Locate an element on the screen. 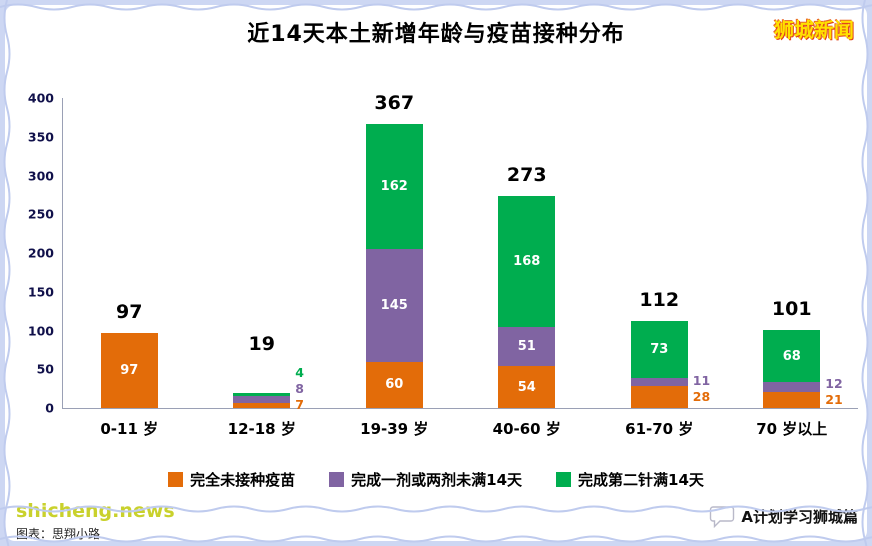  bar-total-label: 273 is located at coordinates (526, 175).